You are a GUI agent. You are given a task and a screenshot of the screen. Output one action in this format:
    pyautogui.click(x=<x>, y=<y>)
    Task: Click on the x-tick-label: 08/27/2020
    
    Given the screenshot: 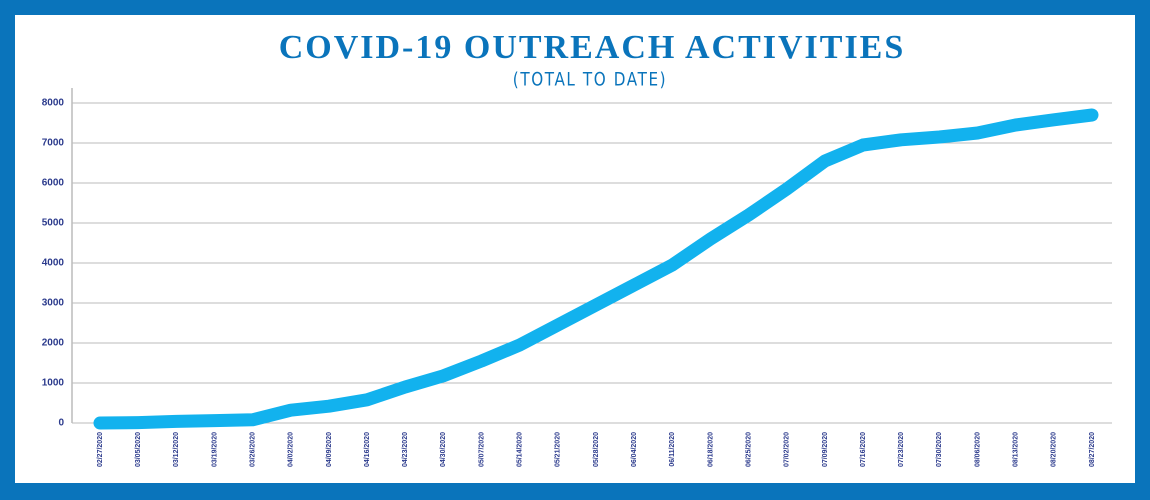 What is the action you would take?
    pyautogui.click(x=1092, y=449)
    